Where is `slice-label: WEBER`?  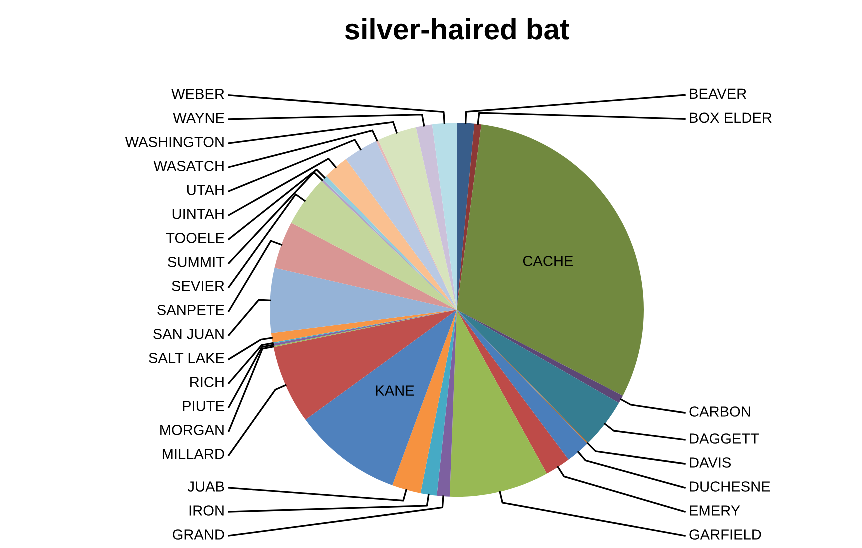 slice-label: WEBER is located at coordinates (198, 94).